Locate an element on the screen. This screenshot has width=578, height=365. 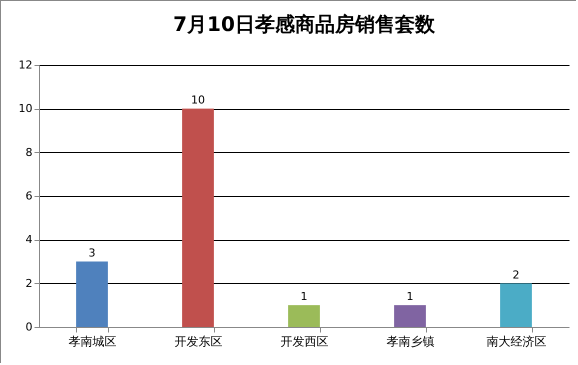
x-tick-label: 南大经济区 is located at coordinates (516, 341).